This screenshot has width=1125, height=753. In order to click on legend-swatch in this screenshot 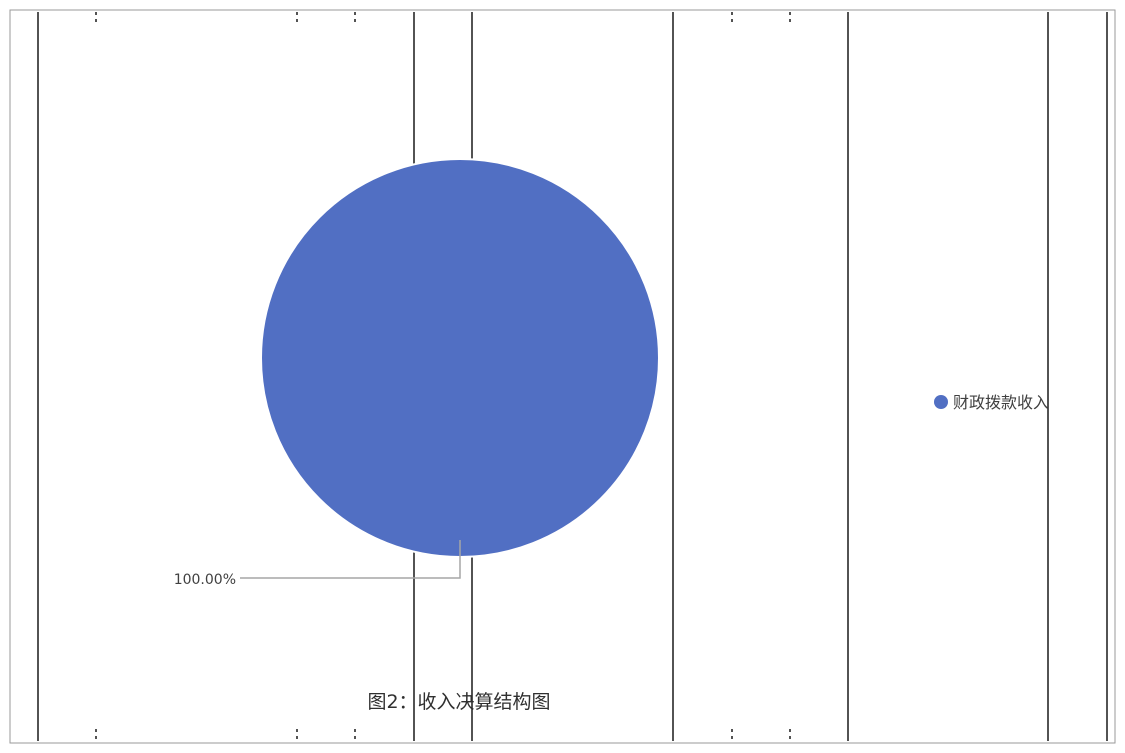, I will do `click(941, 402)`.